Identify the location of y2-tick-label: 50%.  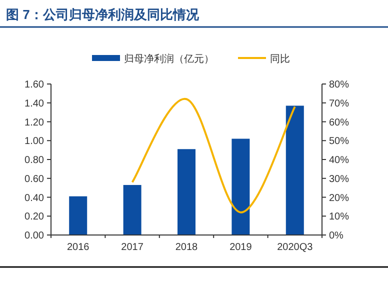
(339, 142).